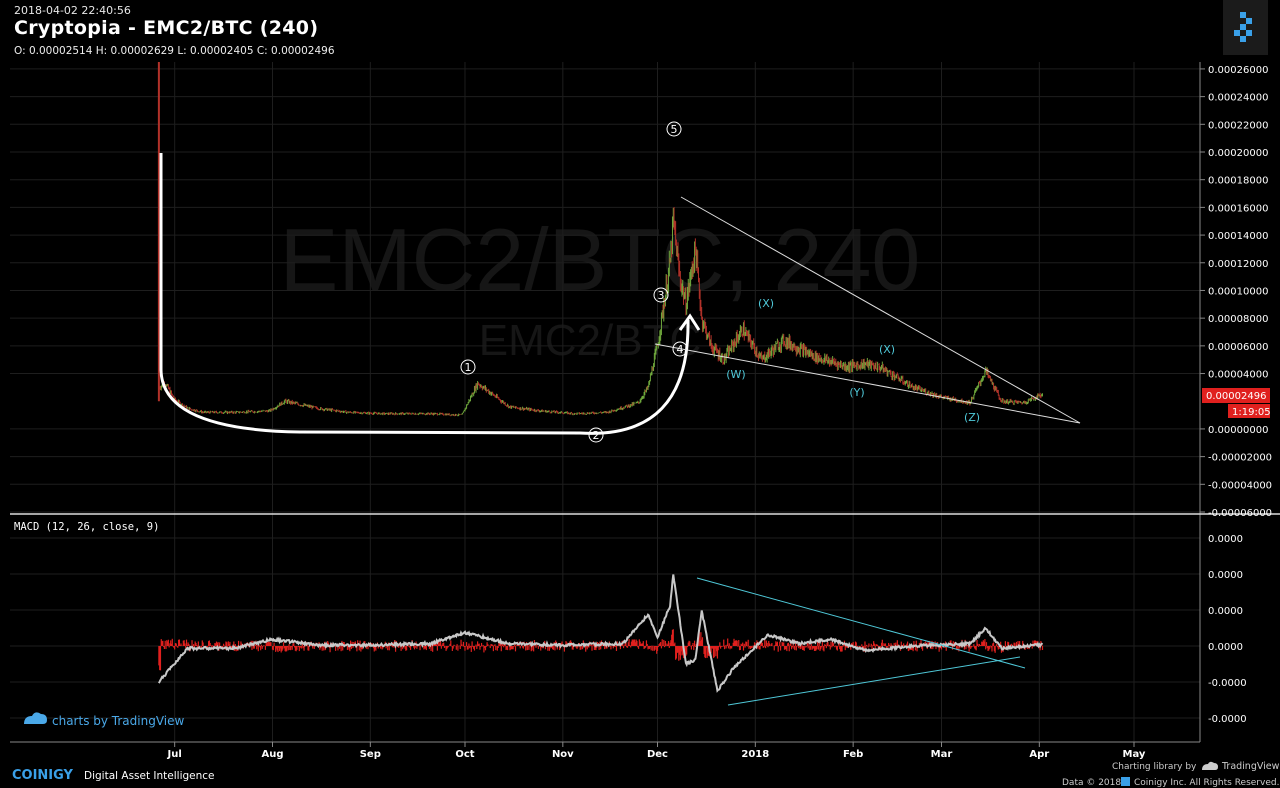  Describe the element at coordinates (874, 681) in the screenshot. I see `macd-trendline-lower` at that location.